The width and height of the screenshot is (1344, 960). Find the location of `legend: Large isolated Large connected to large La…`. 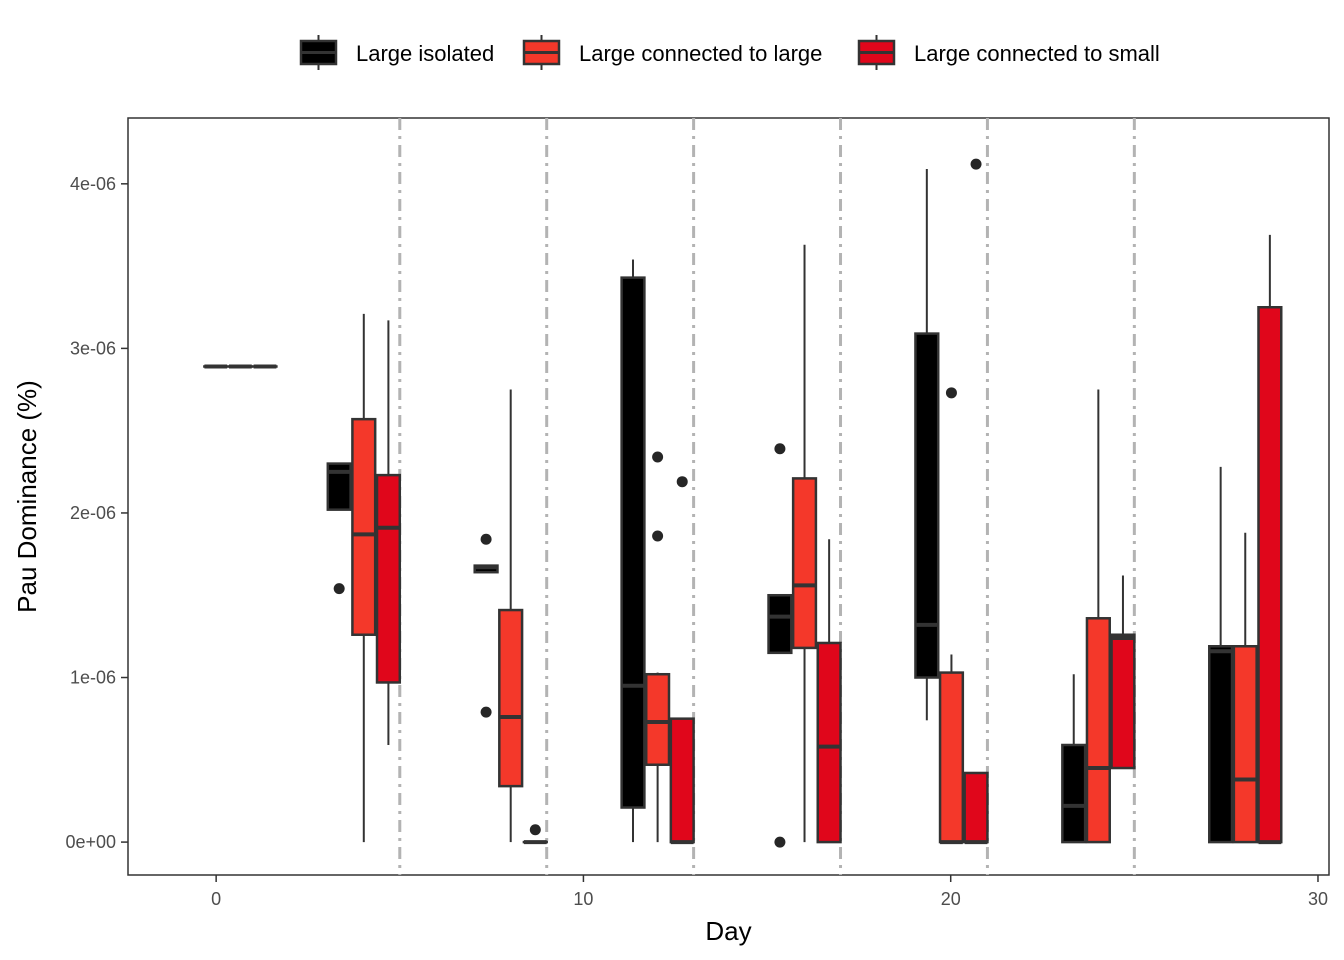

legend: Large isolated Large connected to large La… is located at coordinates (729, 52).